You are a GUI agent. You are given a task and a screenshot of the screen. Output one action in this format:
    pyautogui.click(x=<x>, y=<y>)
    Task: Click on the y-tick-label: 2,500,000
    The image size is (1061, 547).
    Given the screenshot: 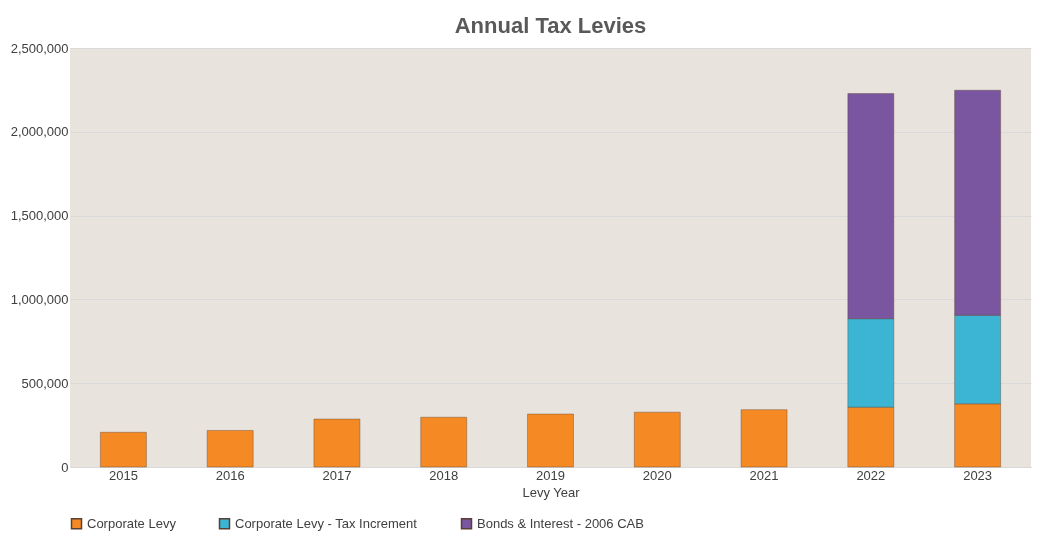 What is the action you would take?
    pyautogui.click(x=39, y=48)
    